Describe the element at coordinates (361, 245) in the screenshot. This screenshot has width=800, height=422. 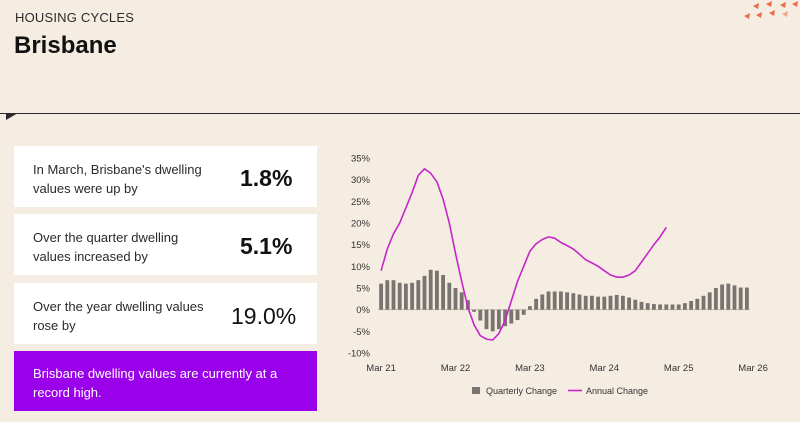
I see `y-tick-label: 15%` at that location.